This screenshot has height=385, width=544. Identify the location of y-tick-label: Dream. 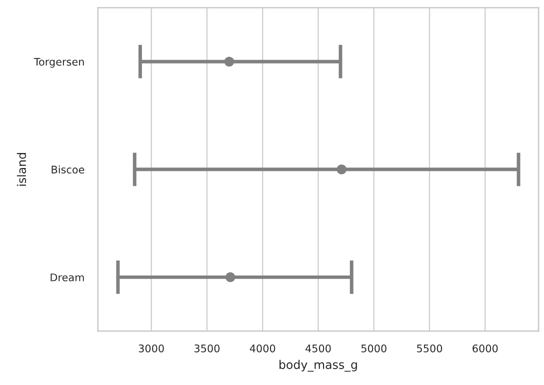
(67, 278).